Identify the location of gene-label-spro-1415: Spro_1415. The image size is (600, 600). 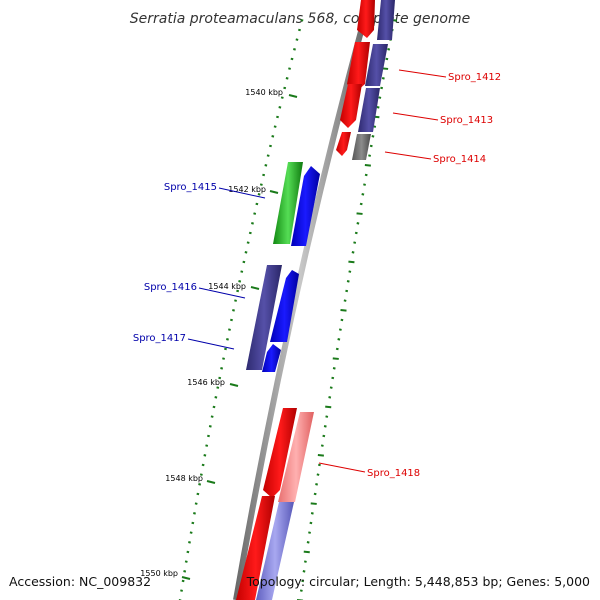
(190, 187).